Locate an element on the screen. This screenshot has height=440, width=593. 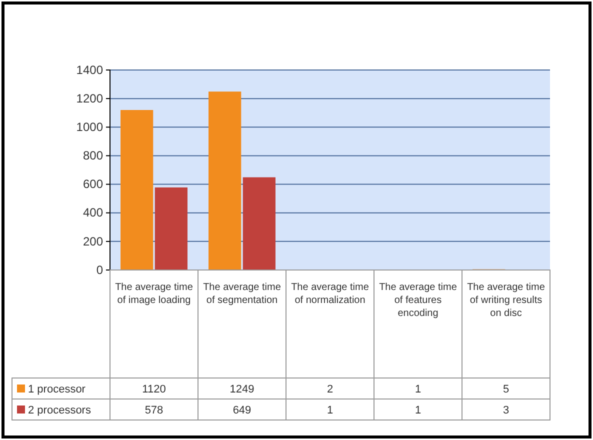
data-label: 1120 is located at coordinates (154, 390).